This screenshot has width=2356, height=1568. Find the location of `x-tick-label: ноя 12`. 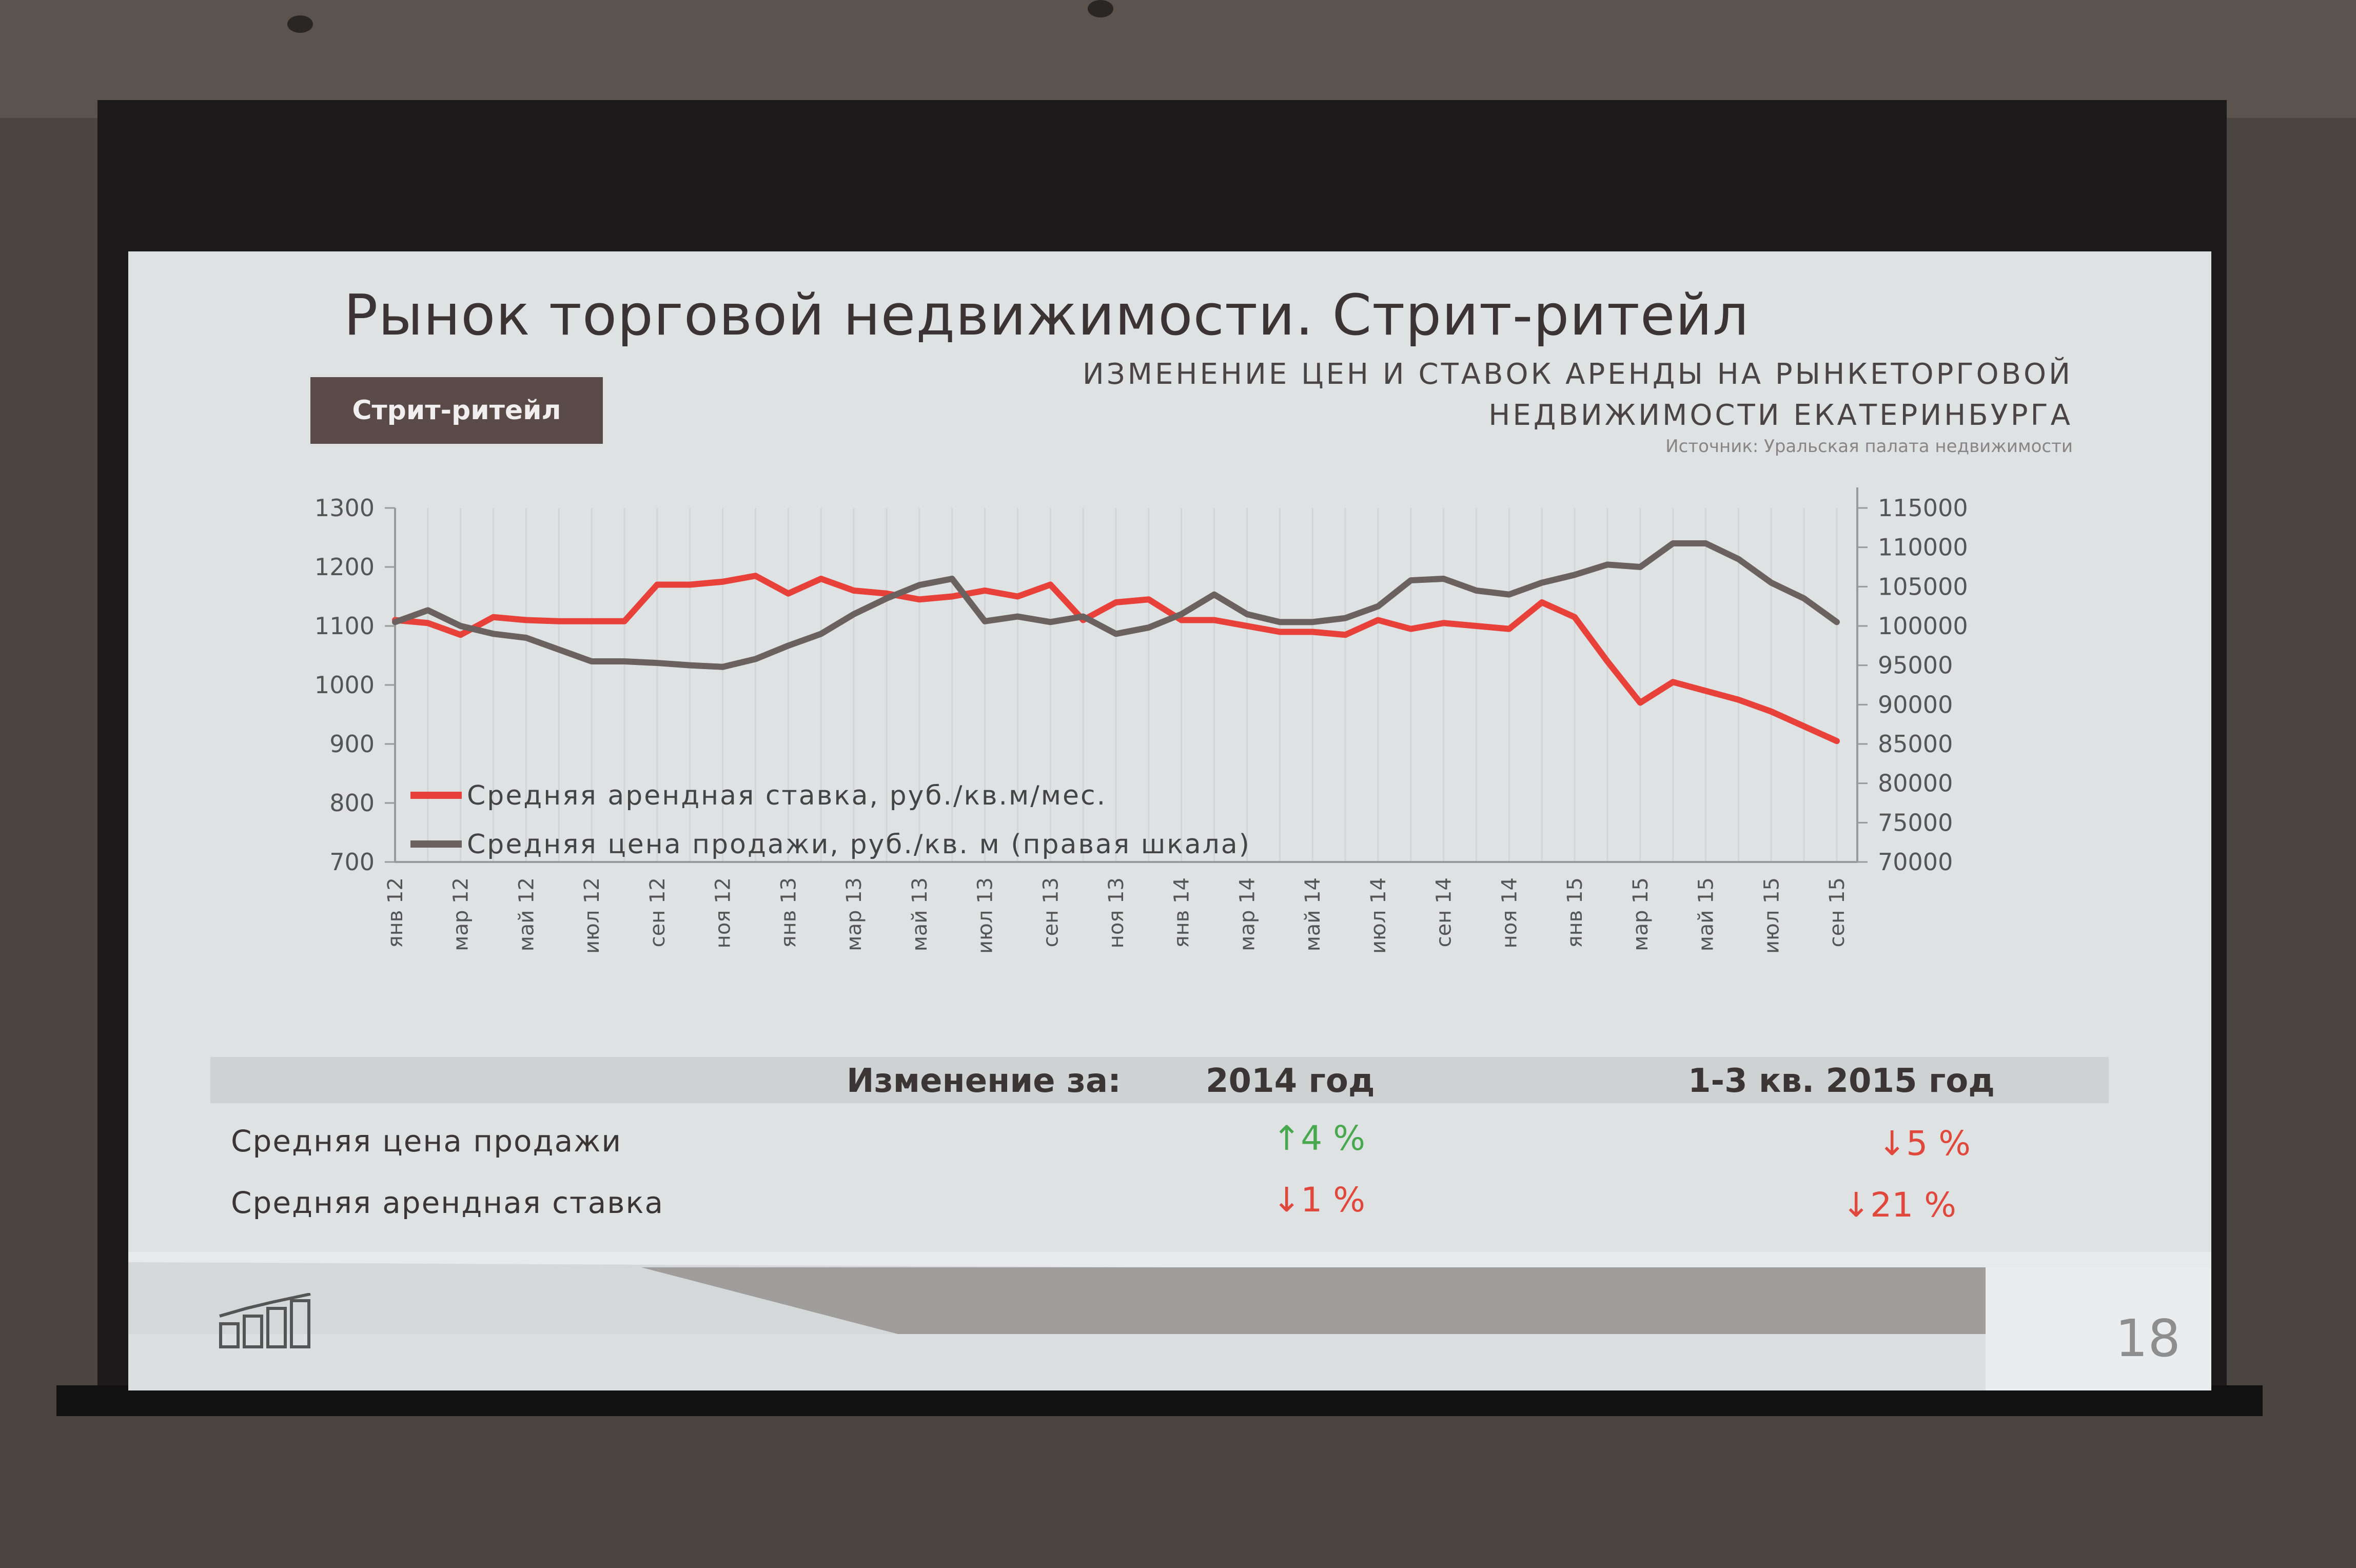

x-tick-label: ноя 12 is located at coordinates (723, 912).